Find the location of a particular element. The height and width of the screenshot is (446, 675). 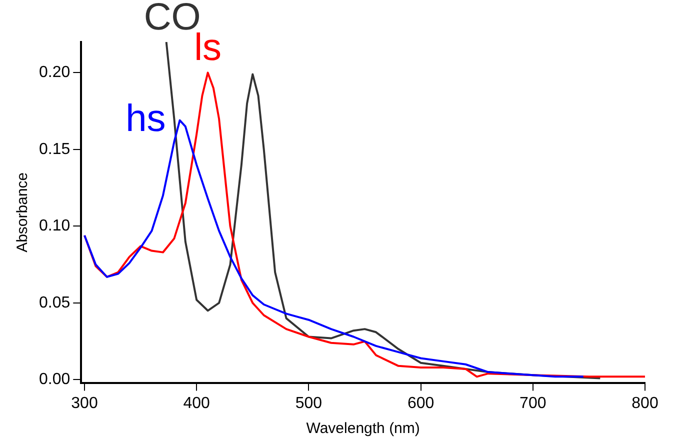

x-tick-label: 400 is located at coordinates (196, 403).